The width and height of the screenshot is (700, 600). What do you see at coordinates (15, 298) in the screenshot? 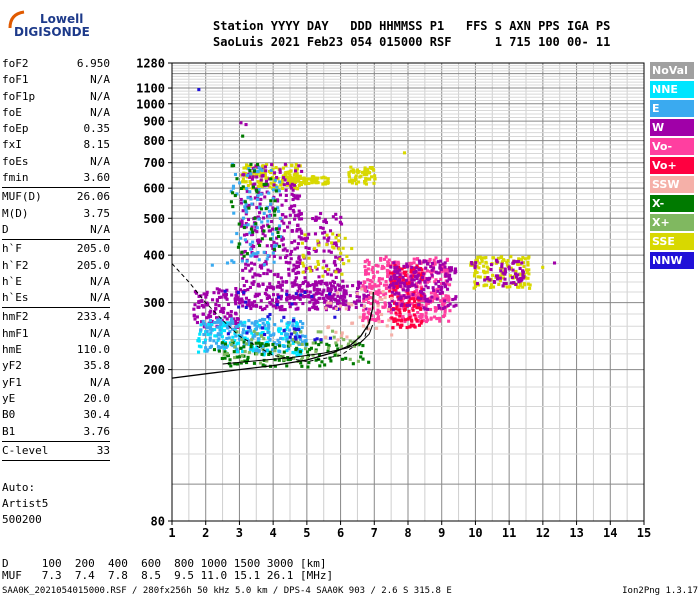
I see `param-name: h`Es` at bounding box center [15, 298].